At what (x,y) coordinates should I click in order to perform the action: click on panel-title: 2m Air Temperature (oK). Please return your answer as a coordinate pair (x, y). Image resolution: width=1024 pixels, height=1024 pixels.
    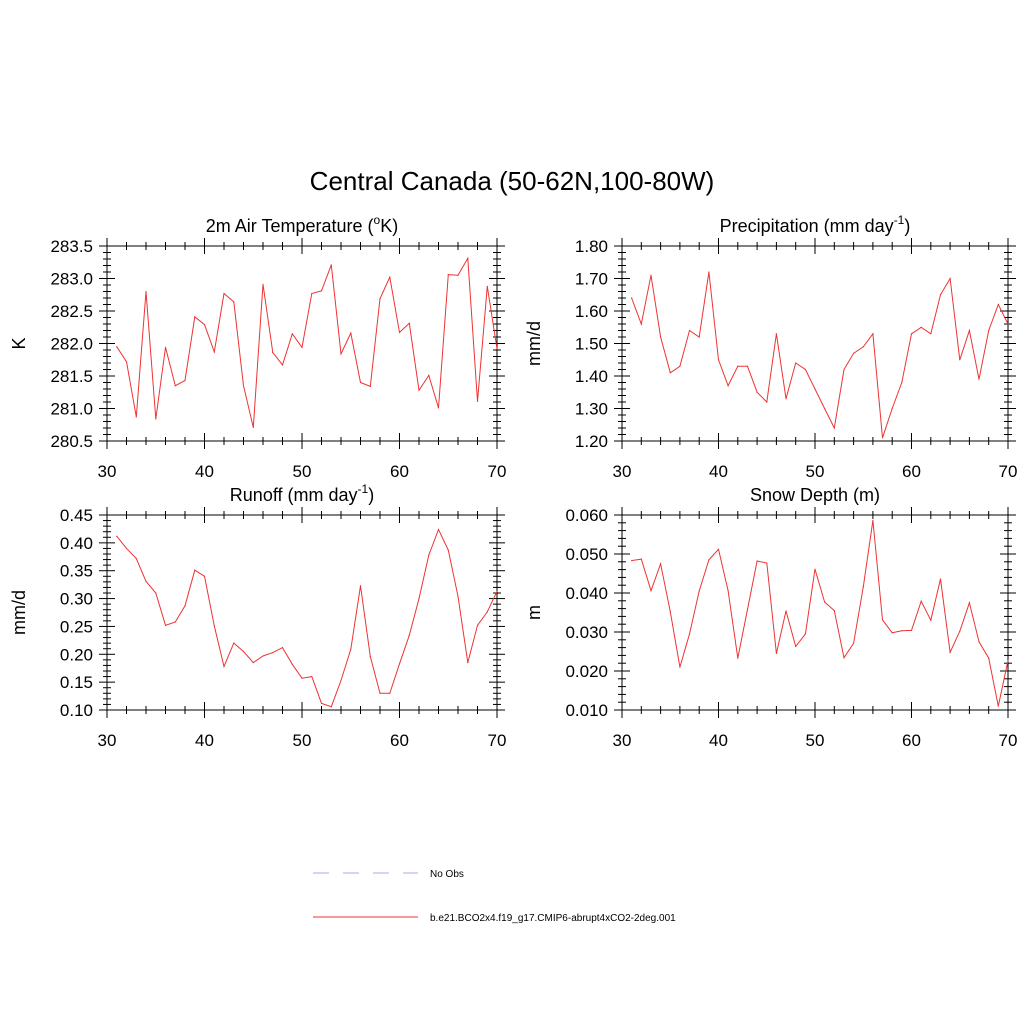
    Looking at the image, I should click on (302, 224).